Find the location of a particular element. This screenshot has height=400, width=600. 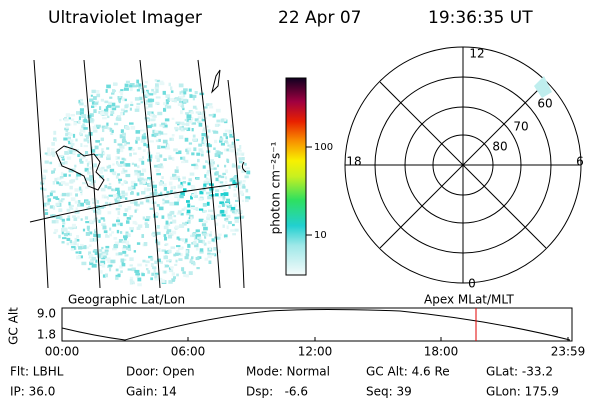

altitude-axis-label: GC Alt is located at coordinates (14, 326).